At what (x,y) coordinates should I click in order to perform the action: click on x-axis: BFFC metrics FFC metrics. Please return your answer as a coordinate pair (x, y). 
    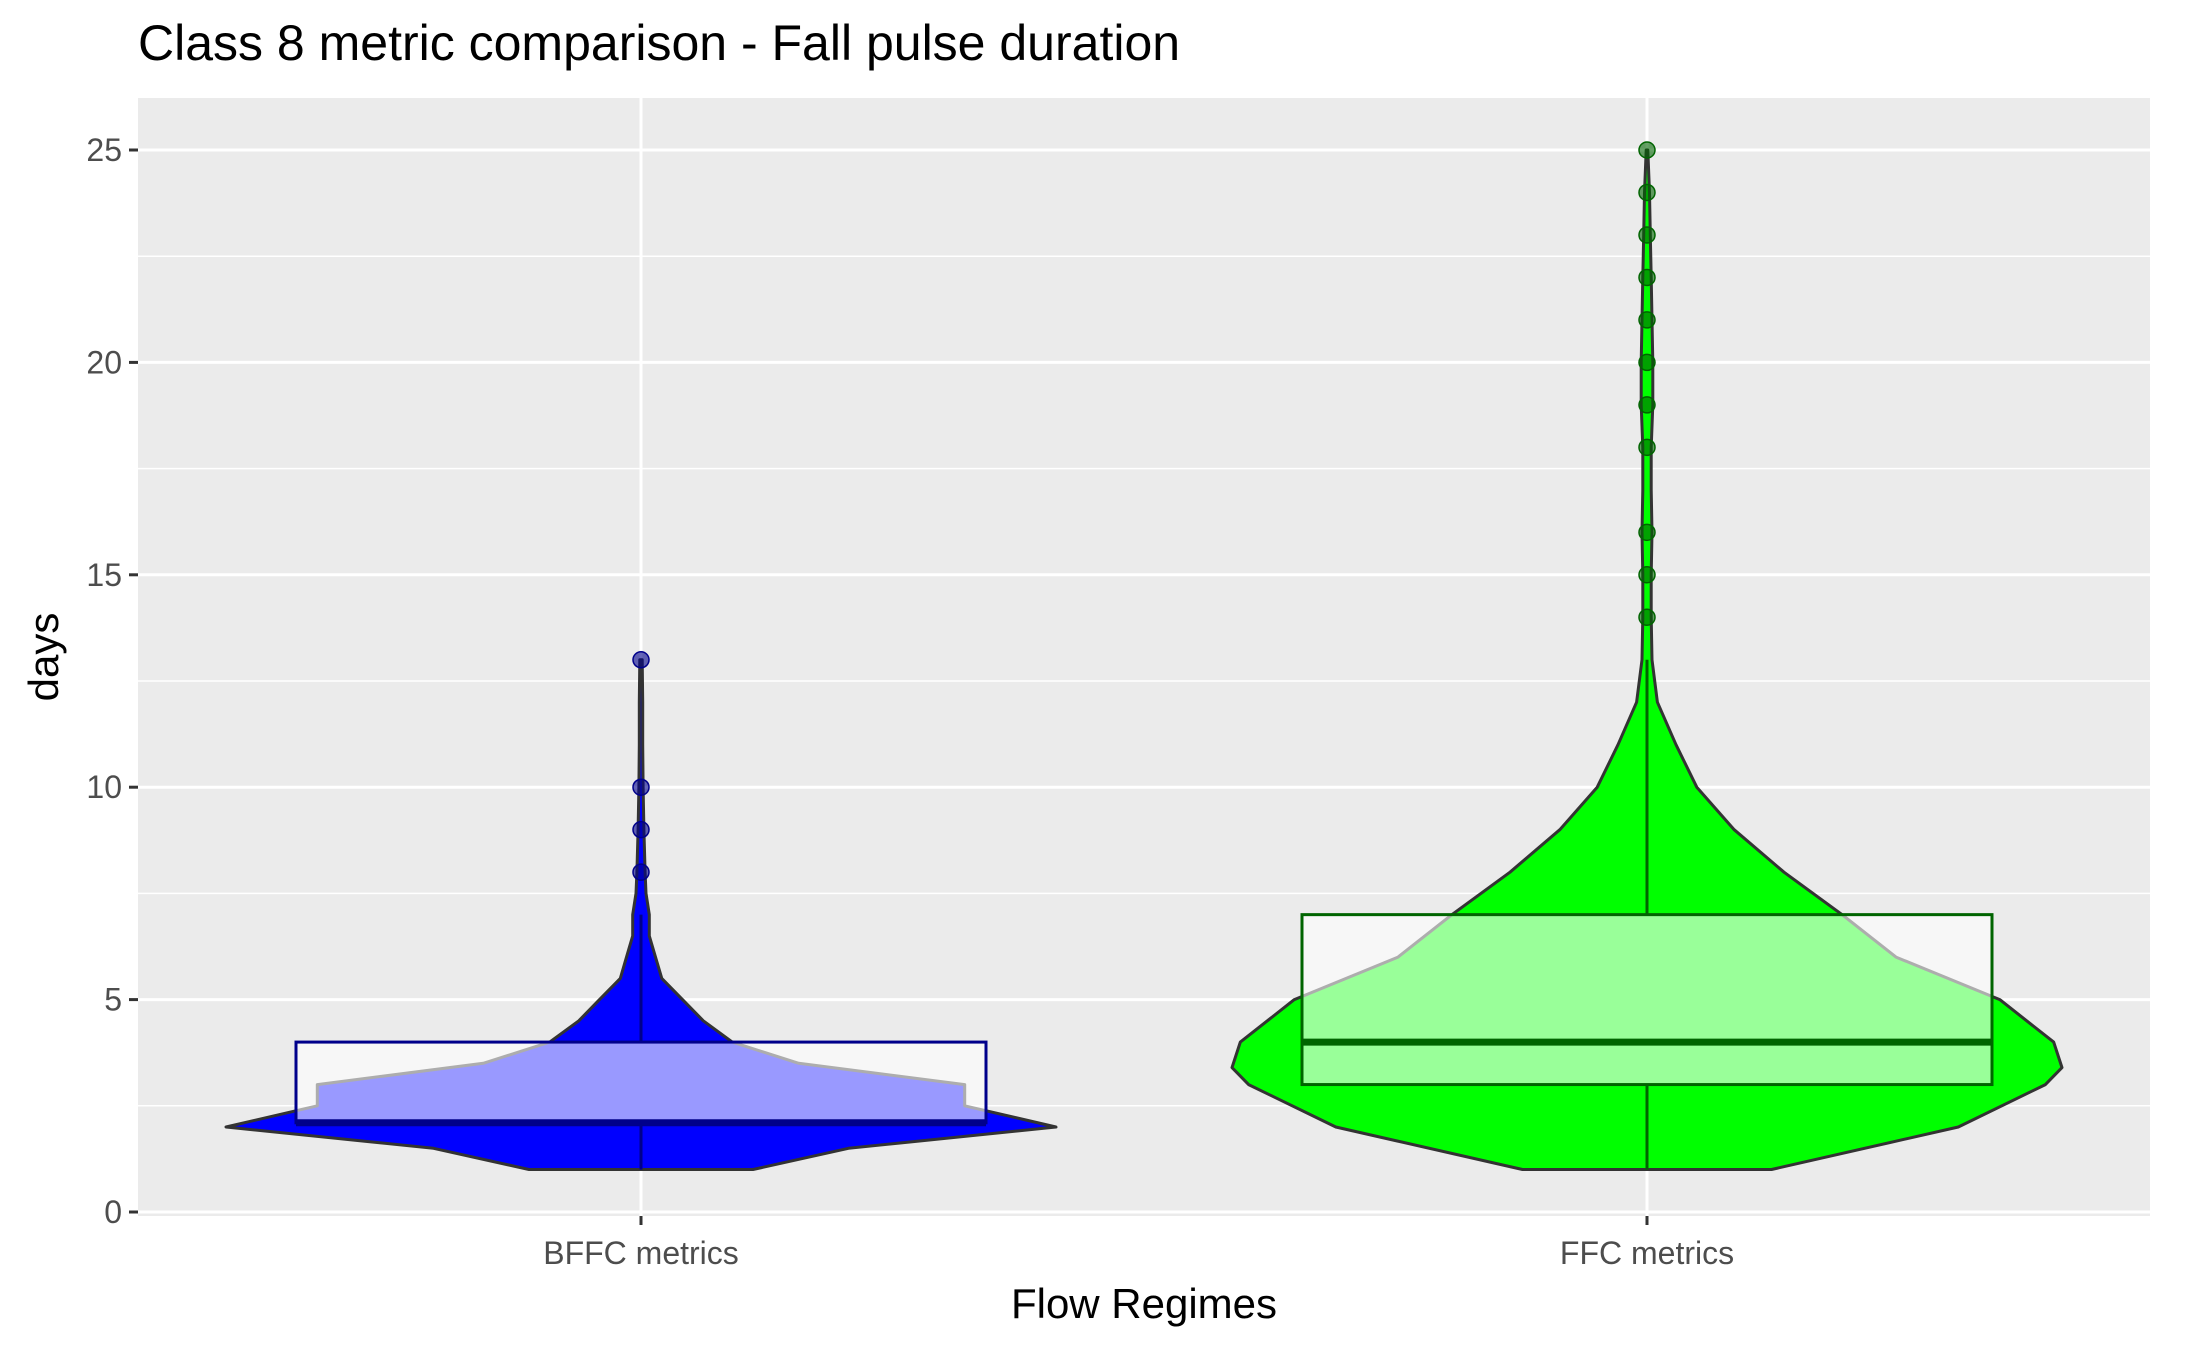
    Looking at the image, I should click on (1138, 1243).